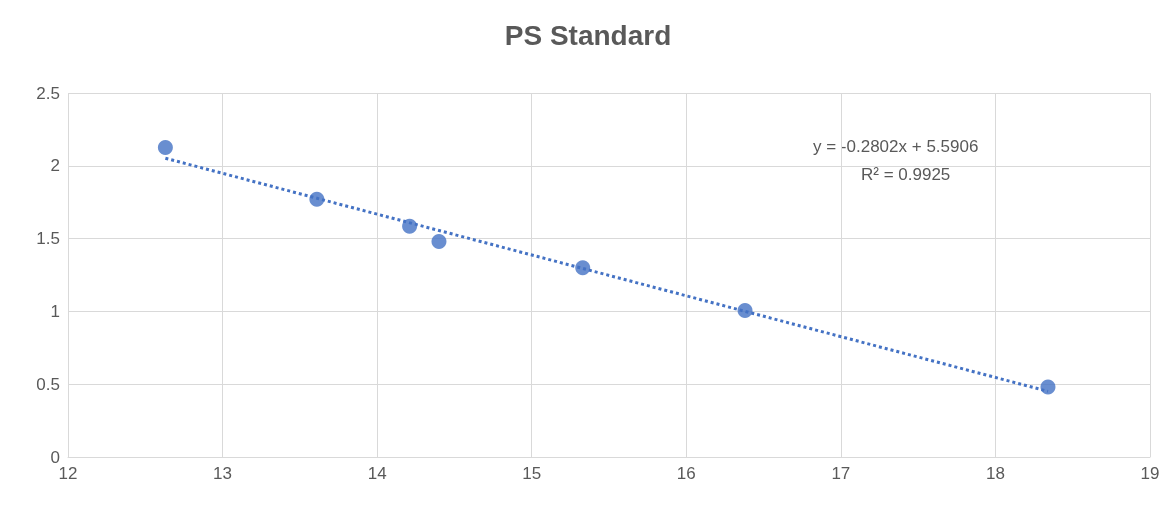 The width and height of the screenshot is (1176, 510). Describe the element at coordinates (995, 473) in the screenshot. I see `x-tick-label: 18` at that location.